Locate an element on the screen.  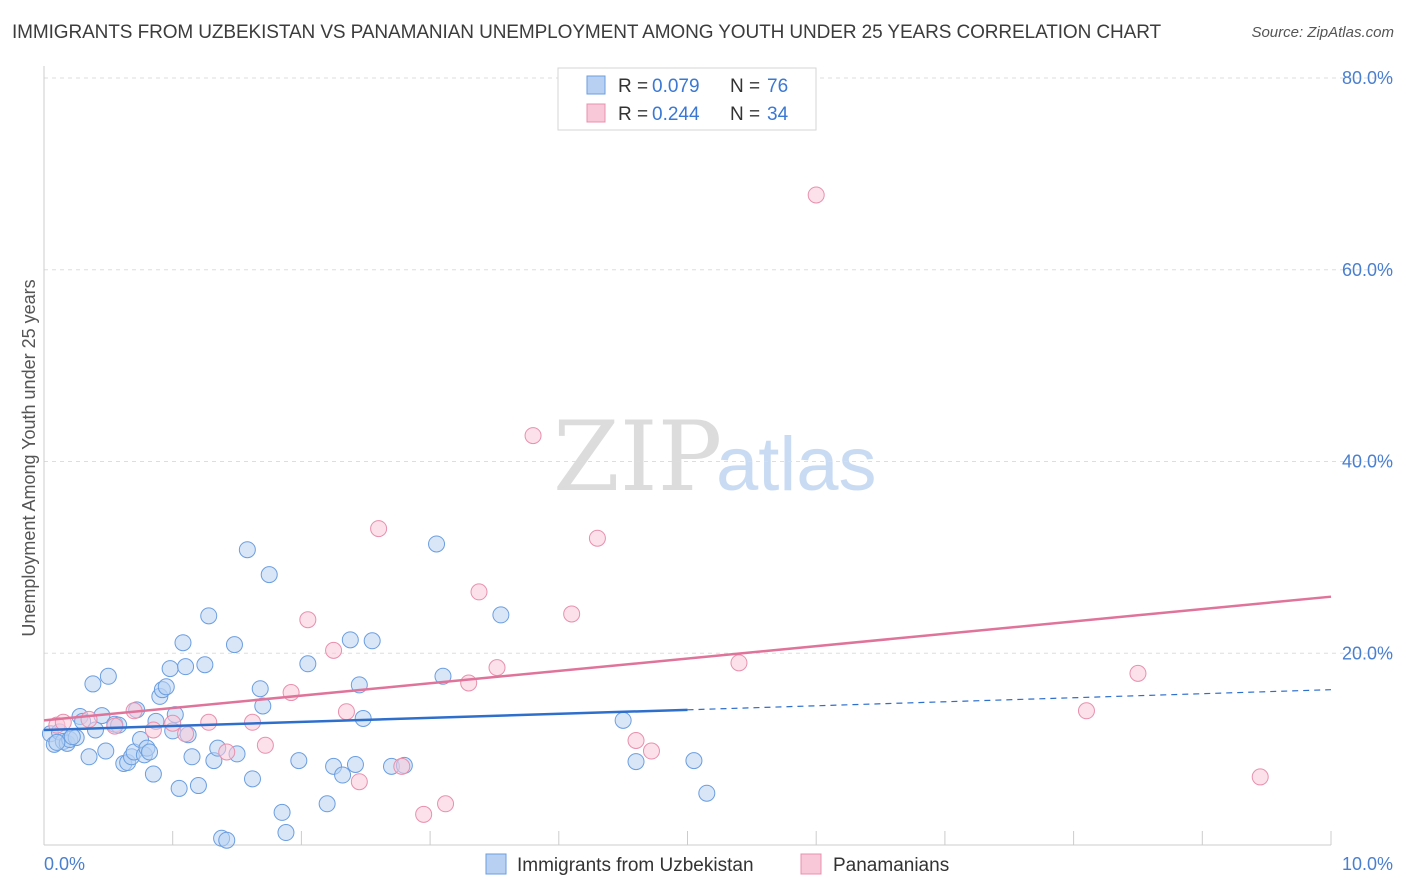
bottom-legend-swatch-blue is located at coordinates (496, 864).